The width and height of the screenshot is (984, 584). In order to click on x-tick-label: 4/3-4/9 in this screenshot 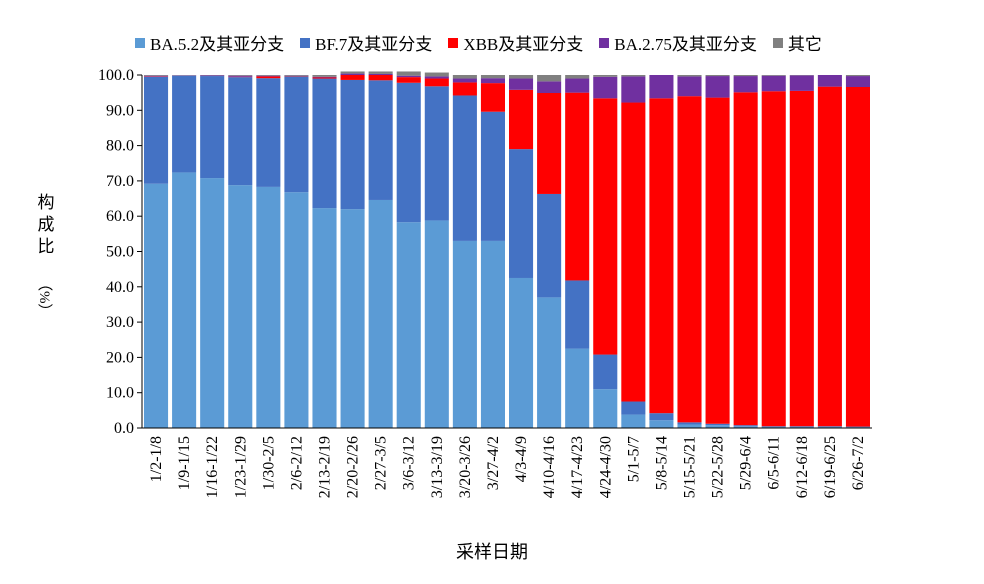, I will do `click(521, 459)`.